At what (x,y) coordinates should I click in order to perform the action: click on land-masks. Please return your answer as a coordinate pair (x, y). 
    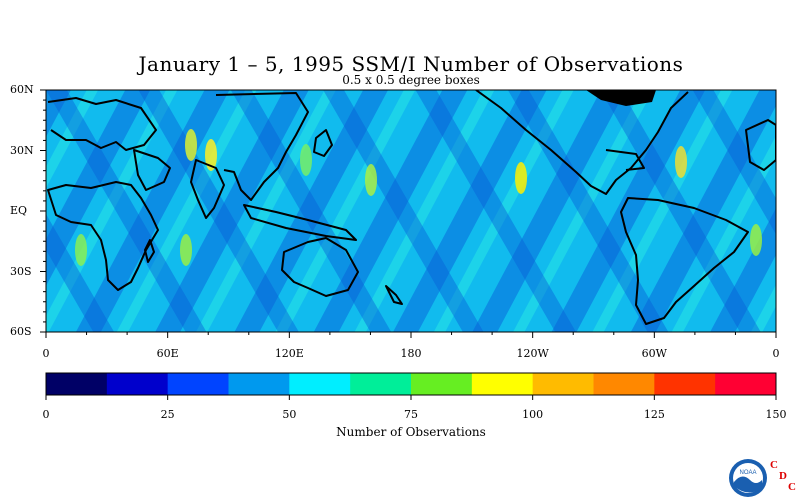
    Looking at the image, I should click on (621, 98).